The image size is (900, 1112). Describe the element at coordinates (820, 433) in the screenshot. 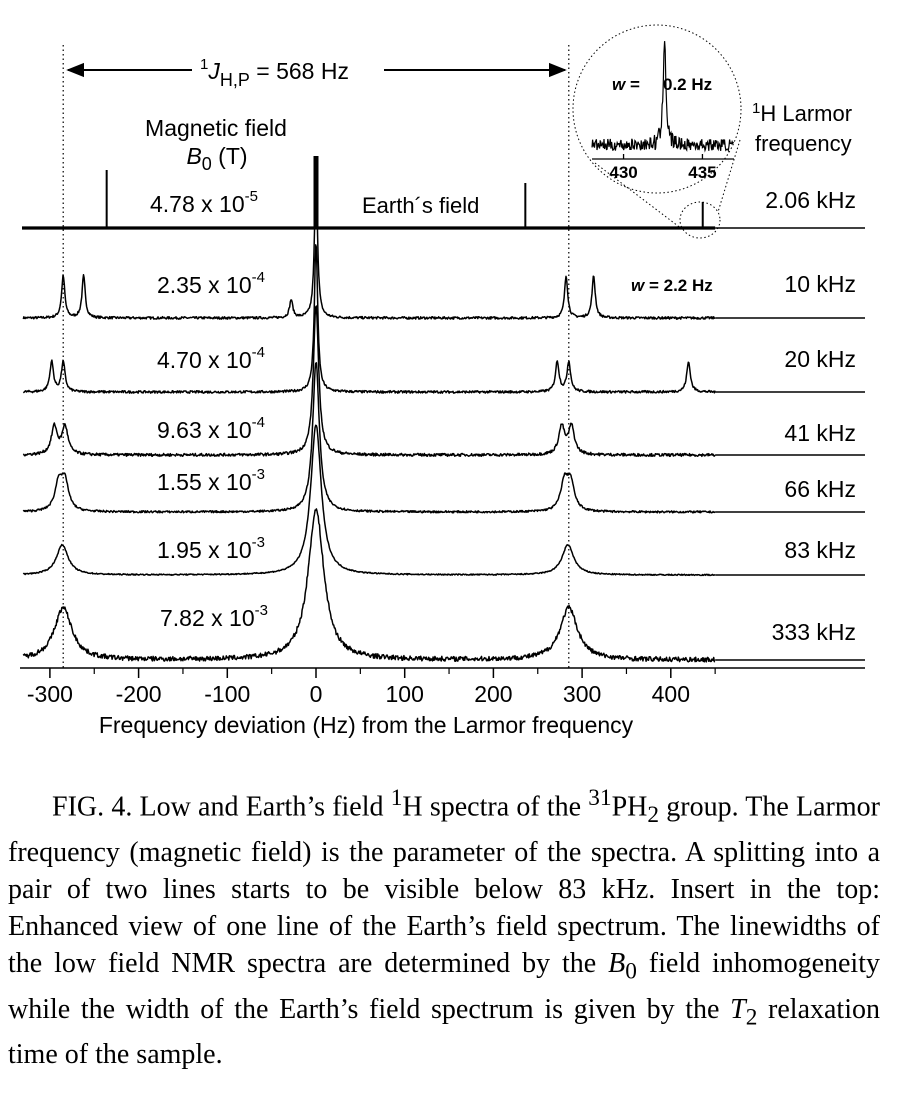

I see `larmor-frequency-label: 41 kHz` at that location.